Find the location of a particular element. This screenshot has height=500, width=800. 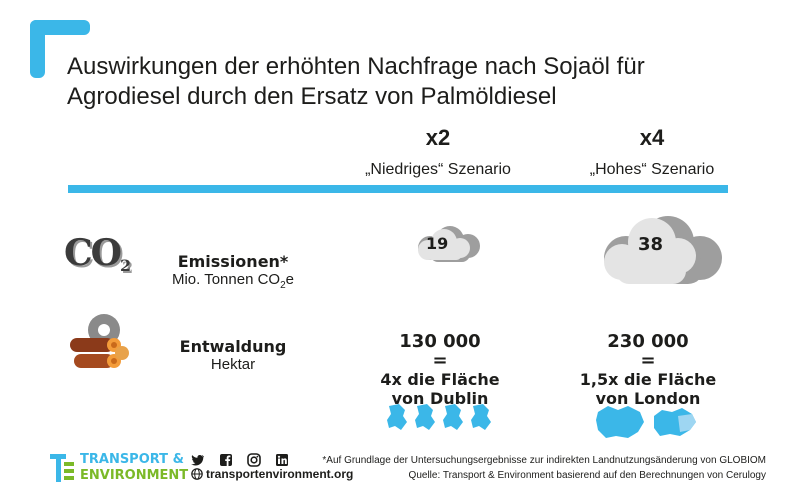

social-links is located at coordinates (240, 460).